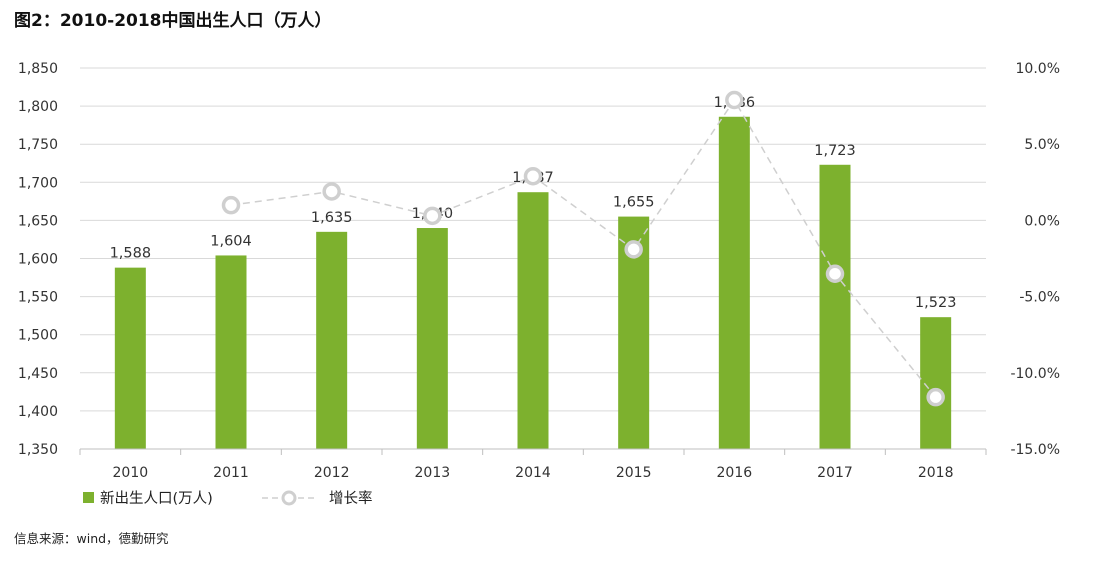 This screenshot has width=1096, height=569. I want to click on y-left-tick-label: 1,650, so click(38, 221).